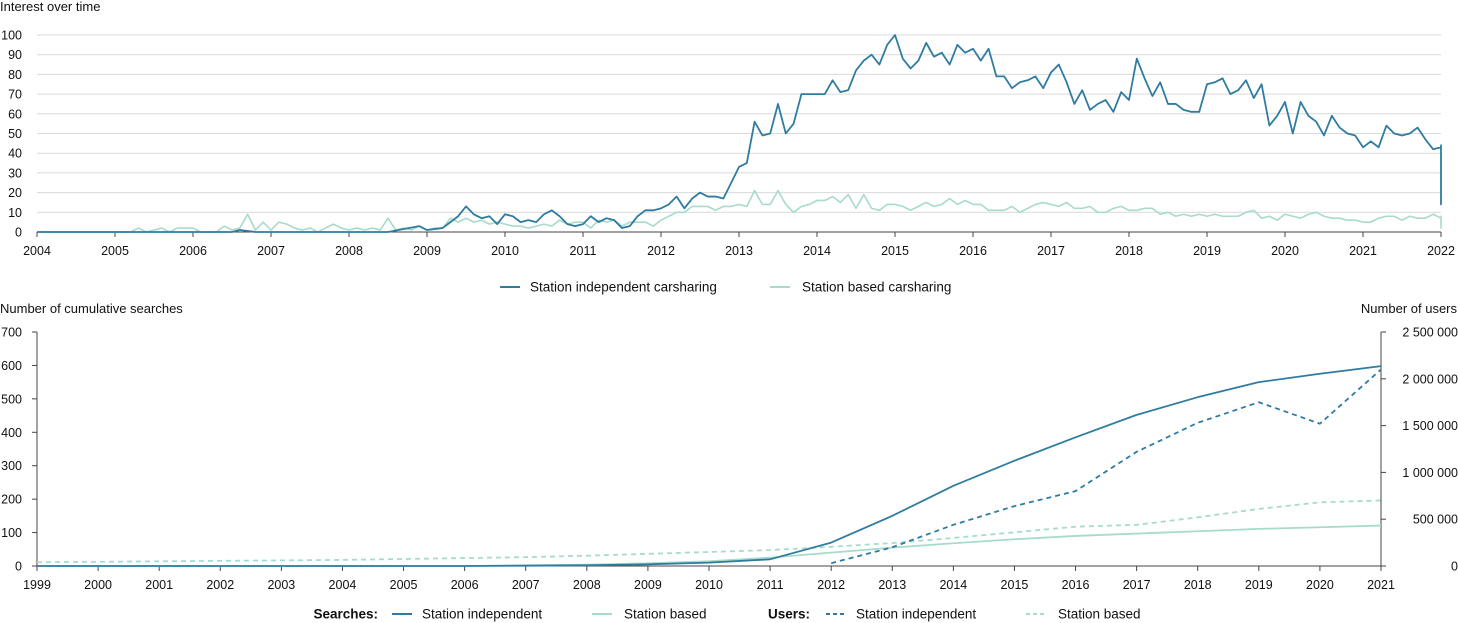  I want to click on bottom-x-tick-label: 2010, so click(709, 585).